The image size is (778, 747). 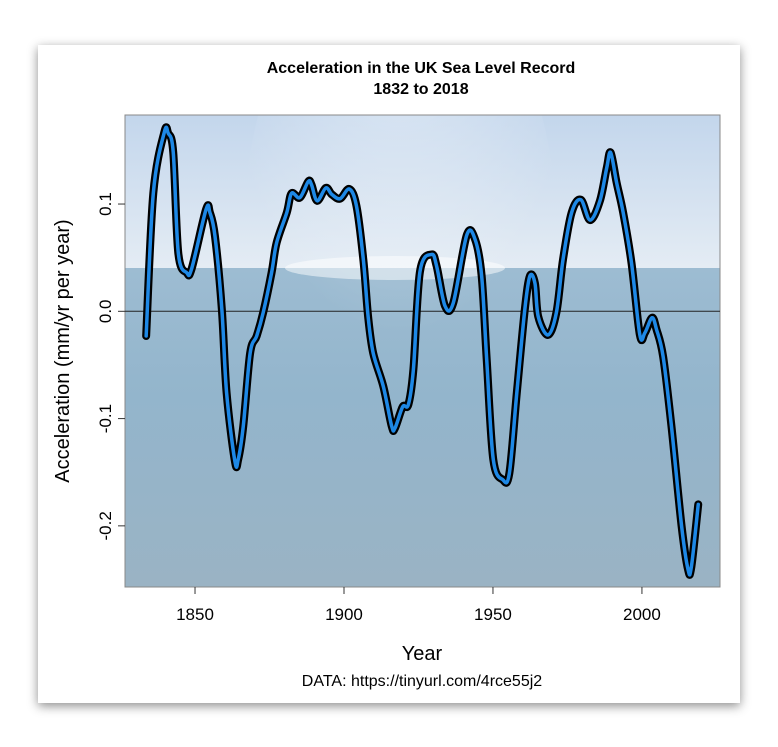 What do you see at coordinates (422, 681) in the screenshot?
I see `data-source-caption: DATA: https://tinyurl.com/4rce55j2` at bounding box center [422, 681].